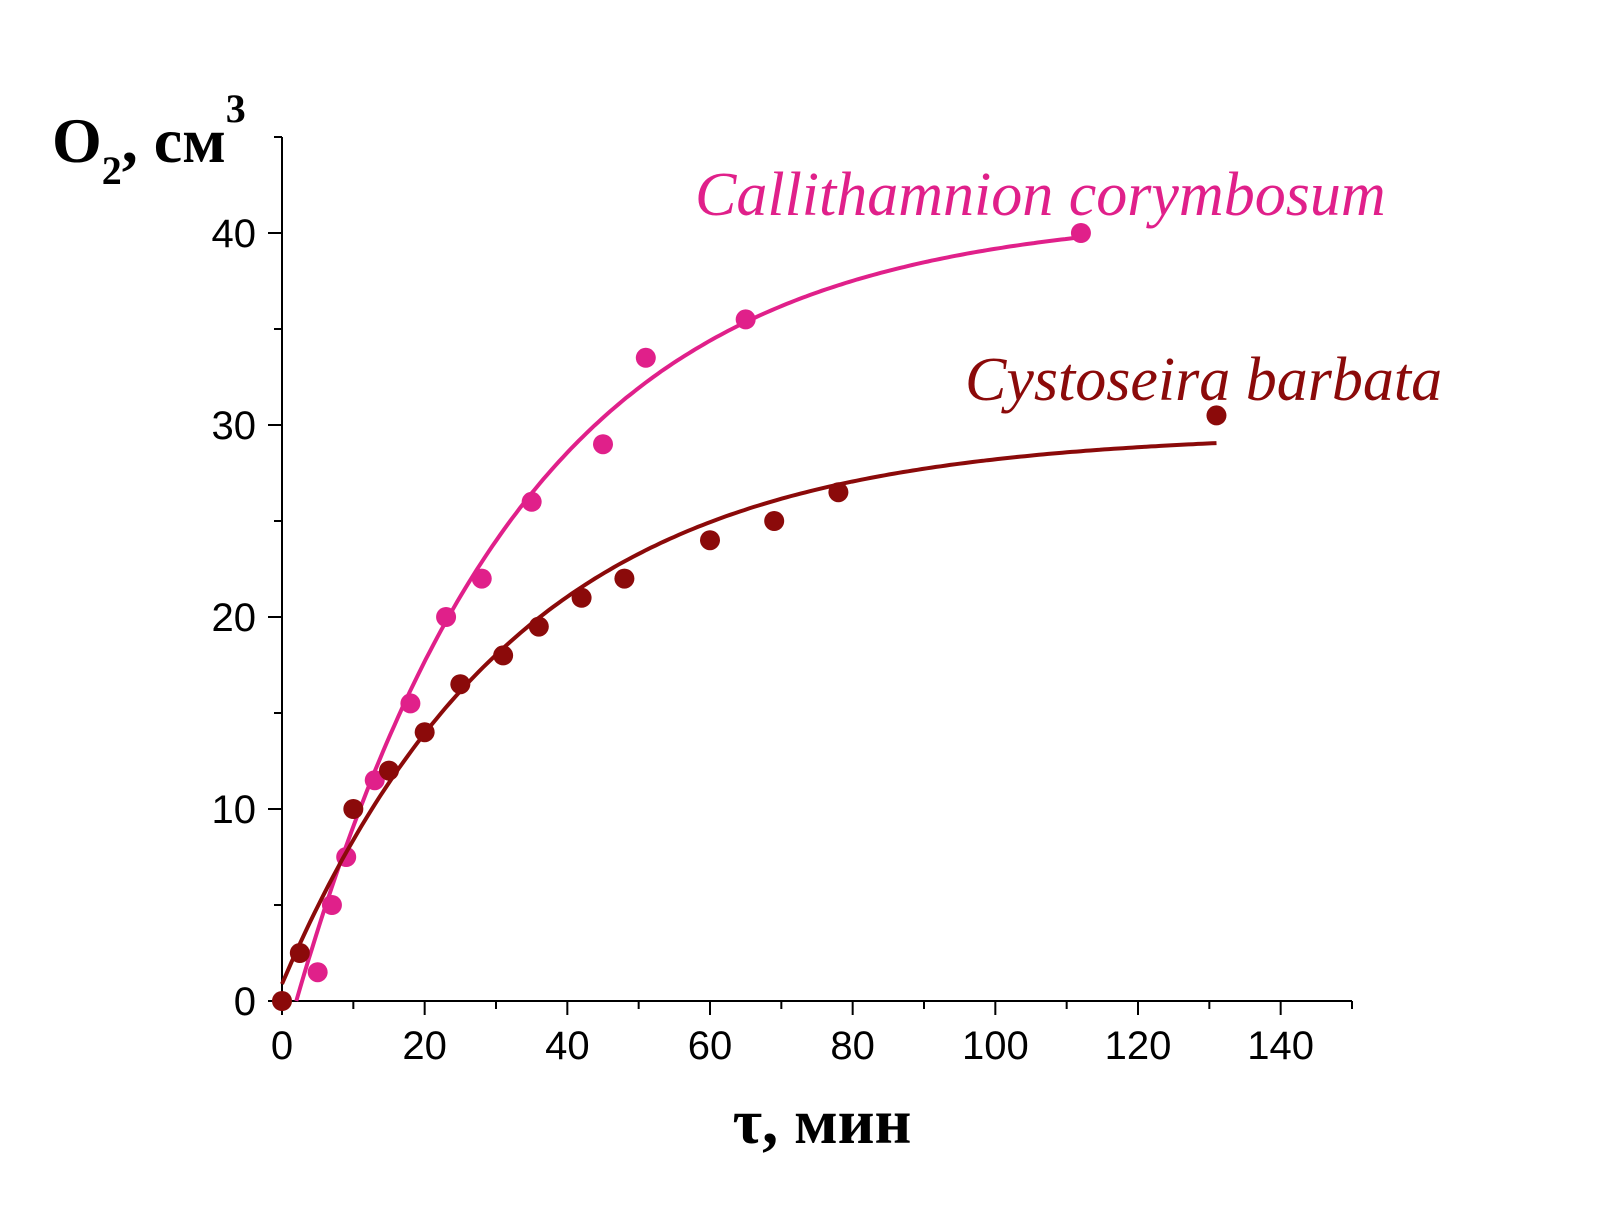 The image size is (1598, 1223). I want to click on x-tick-label: 120, so click(1138, 1046).